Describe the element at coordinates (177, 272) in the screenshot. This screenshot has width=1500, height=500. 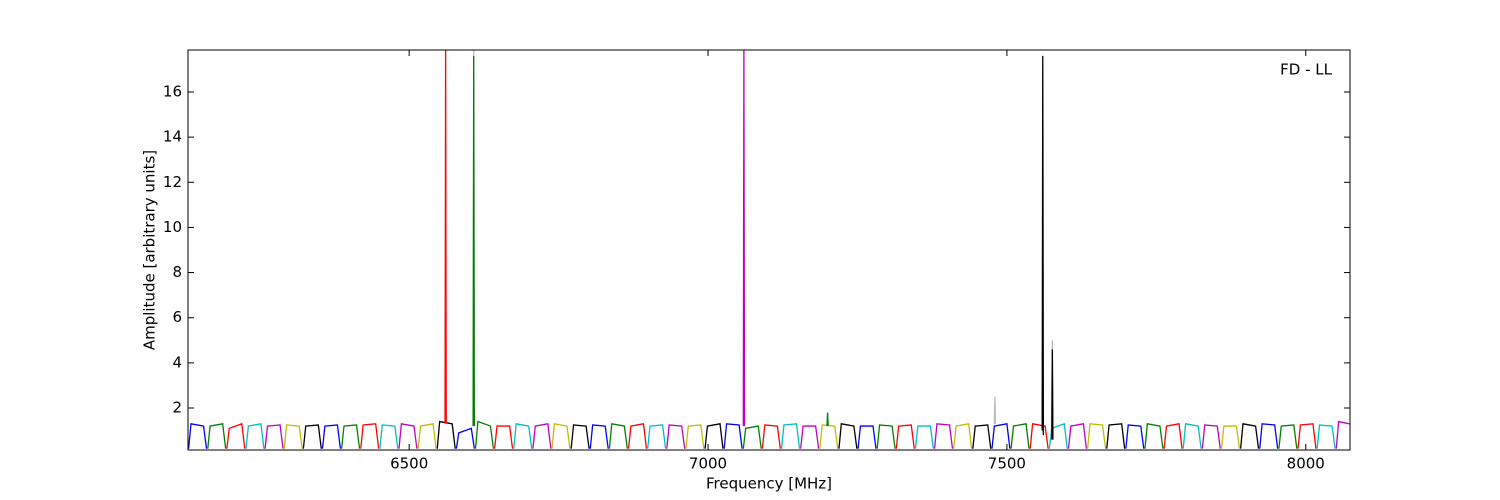
I see `y-tick-label: 8` at that location.